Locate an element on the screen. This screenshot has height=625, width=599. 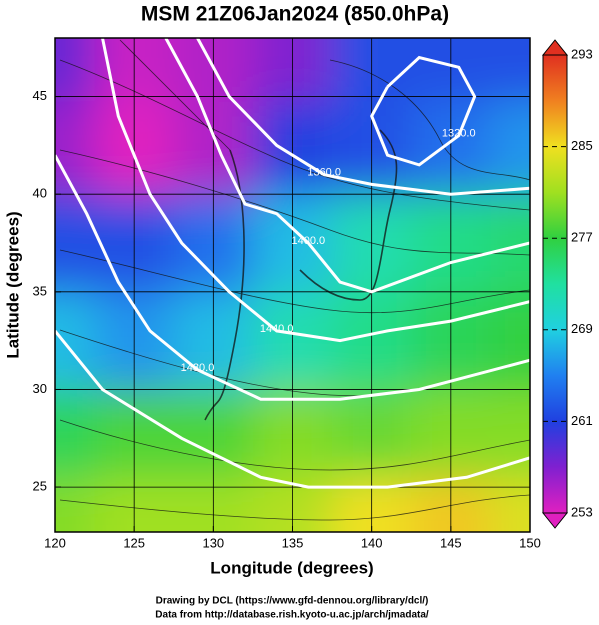
colorbar-tick-label: 285 is located at coordinates (582, 145).